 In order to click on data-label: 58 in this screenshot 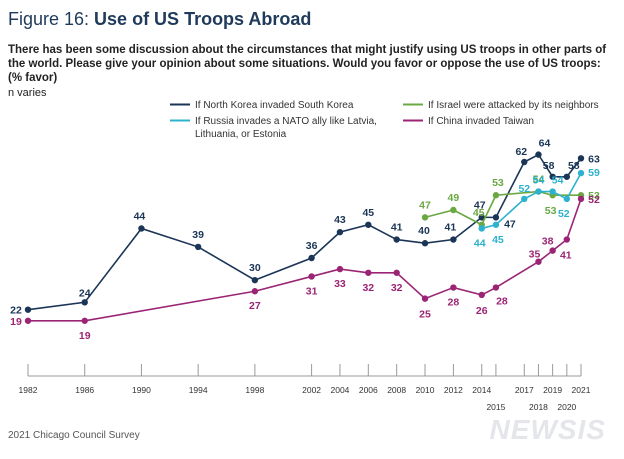, I will do `click(549, 166)`.